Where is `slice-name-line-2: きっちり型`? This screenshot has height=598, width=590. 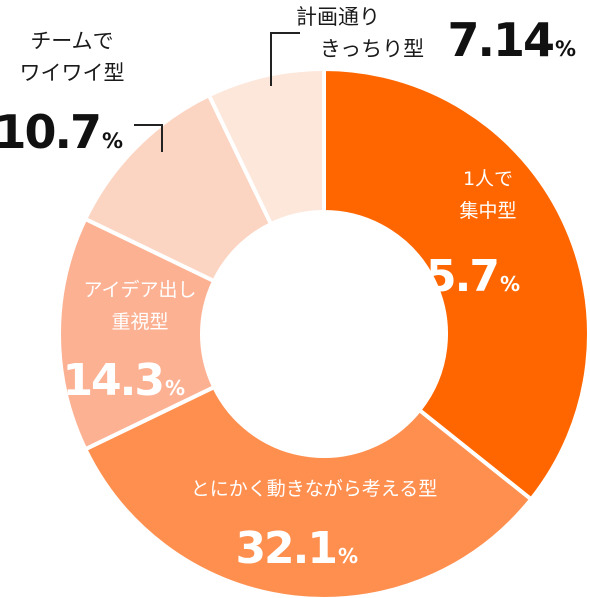 slice-name-line-2: きっちり型 is located at coordinates (372, 49).